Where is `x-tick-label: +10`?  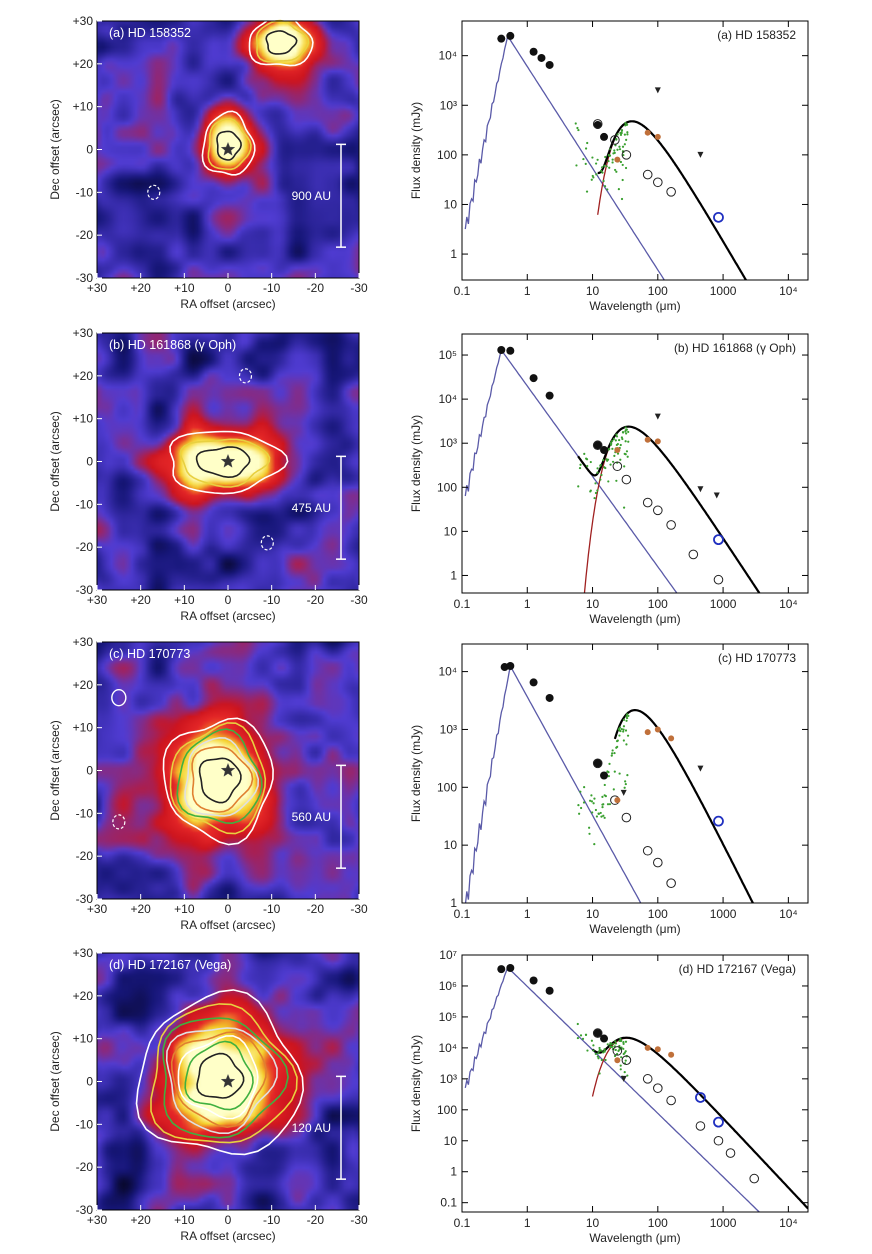 x-tick-label: +10 is located at coordinates (184, 288).